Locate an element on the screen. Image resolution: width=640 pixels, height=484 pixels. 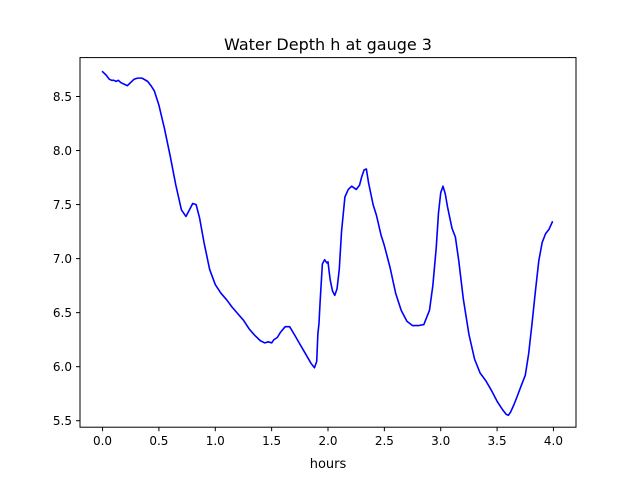
x-tick-label: 1.0 is located at coordinates (215, 441).